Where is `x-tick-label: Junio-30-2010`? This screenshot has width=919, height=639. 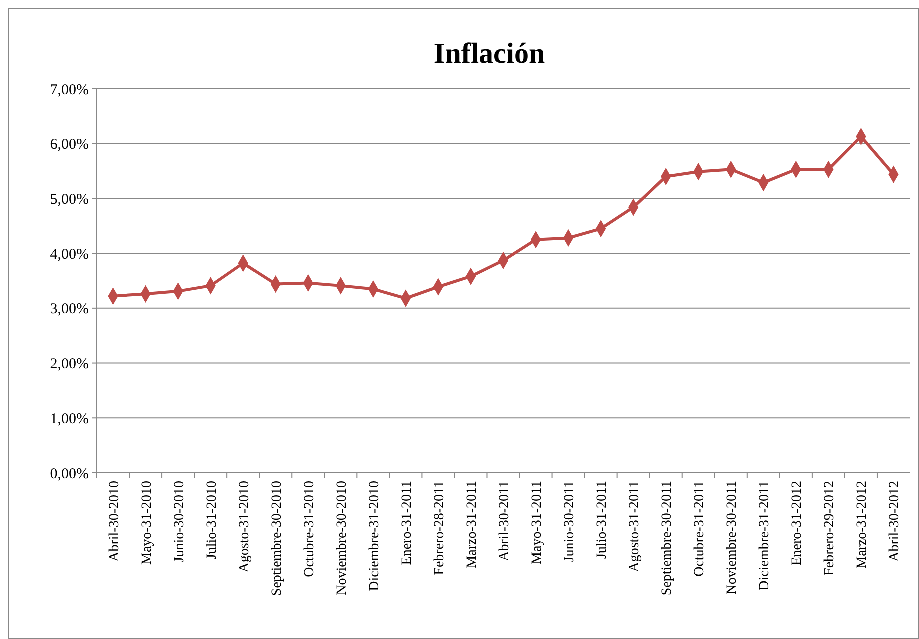 x-tick-label: Junio-30-2010 is located at coordinates (180, 522).